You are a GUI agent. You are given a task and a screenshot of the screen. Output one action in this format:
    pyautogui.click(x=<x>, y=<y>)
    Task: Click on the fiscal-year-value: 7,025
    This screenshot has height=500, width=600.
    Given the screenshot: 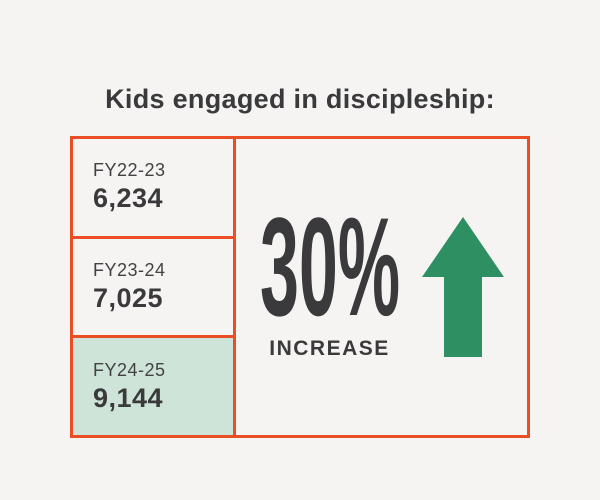 What is the action you would take?
    pyautogui.click(x=128, y=298)
    